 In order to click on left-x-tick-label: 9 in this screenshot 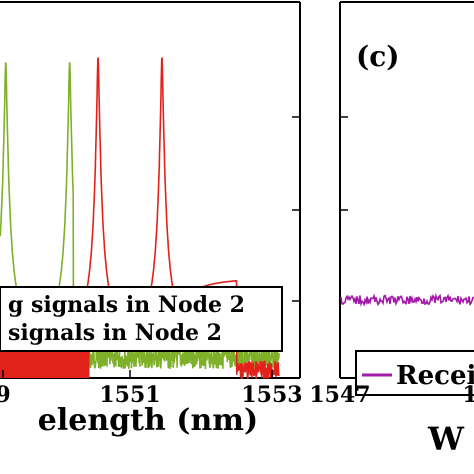, I will do `click(5, 395)`.